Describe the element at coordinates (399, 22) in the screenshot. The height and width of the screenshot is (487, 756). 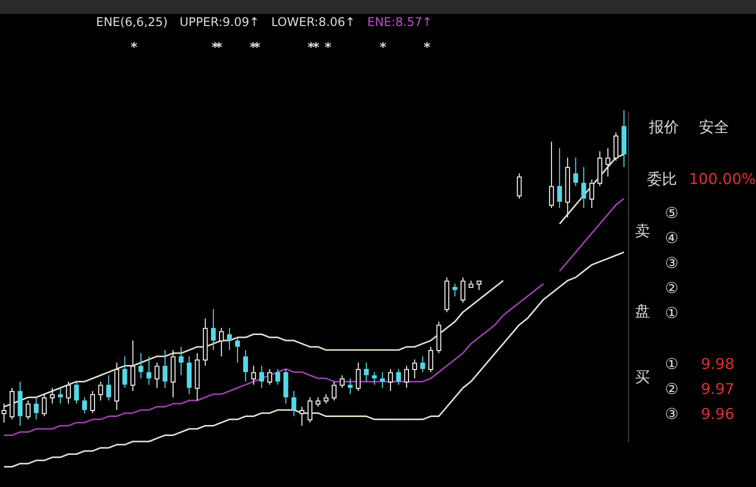
I see `text: ENE:8.57↑` at that location.